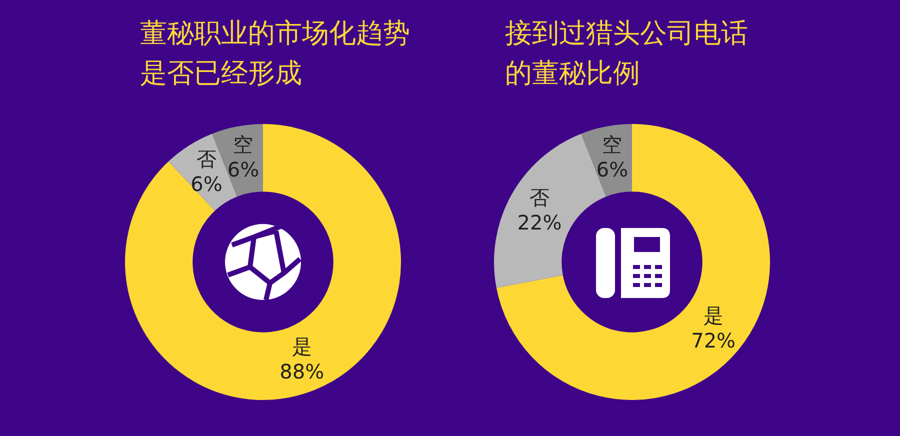 The width and height of the screenshot is (900, 436). Describe the element at coordinates (627, 54) in the screenshot. I see `chart-title: 接到过猎头公司电话的董秘比例` at that location.